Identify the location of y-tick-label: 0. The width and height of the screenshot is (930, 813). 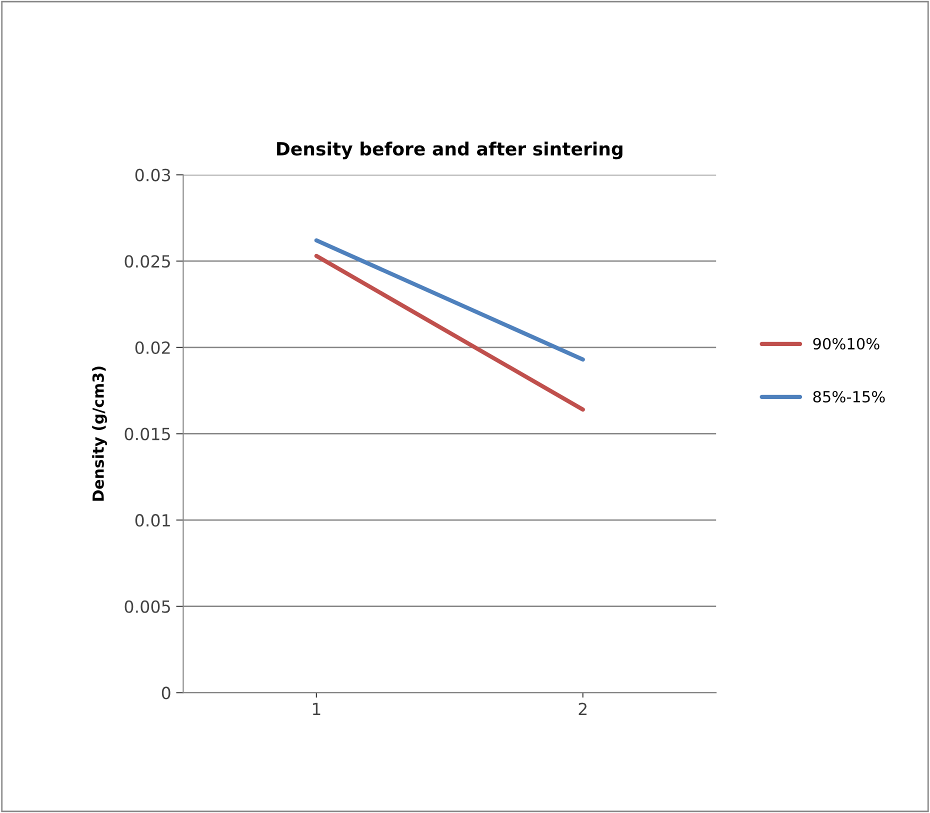
(166, 693).